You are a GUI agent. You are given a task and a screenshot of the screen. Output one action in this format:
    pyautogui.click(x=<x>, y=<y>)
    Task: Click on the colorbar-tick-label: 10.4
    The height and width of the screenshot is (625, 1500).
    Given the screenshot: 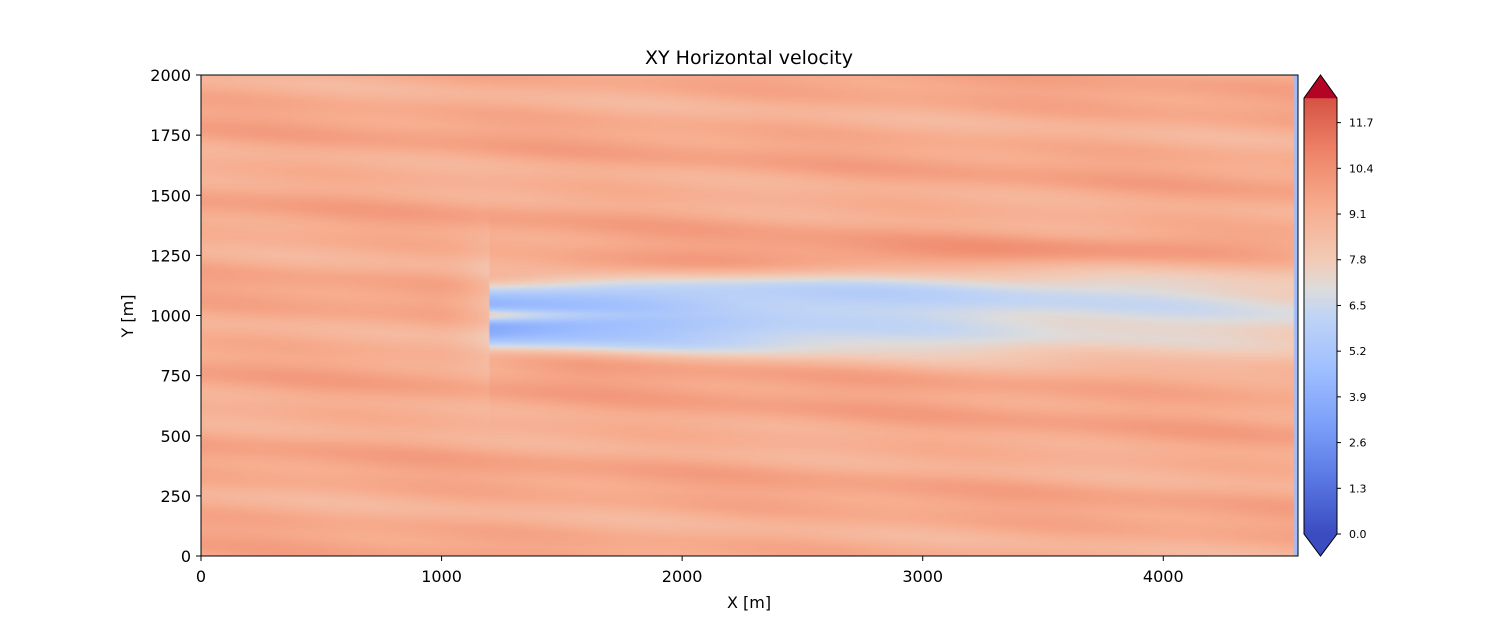 What is the action you would take?
    pyautogui.click(x=1361, y=168)
    